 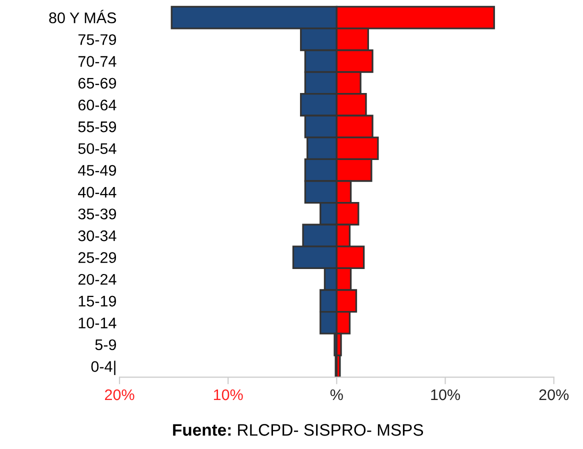 I want to click on y-tick-label: 40-44, so click(x=97, y=192).